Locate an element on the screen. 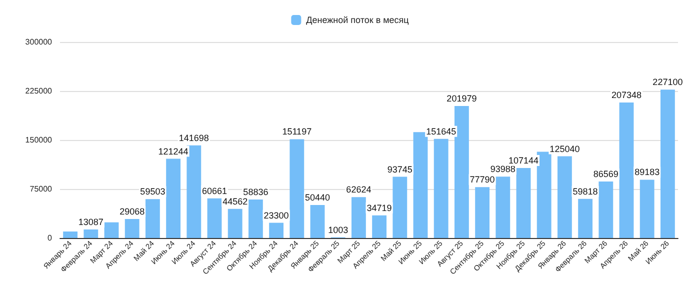 The width and height of the screenshot is (700, 292). data-label: 151645 is located at coordinates (441, 131).